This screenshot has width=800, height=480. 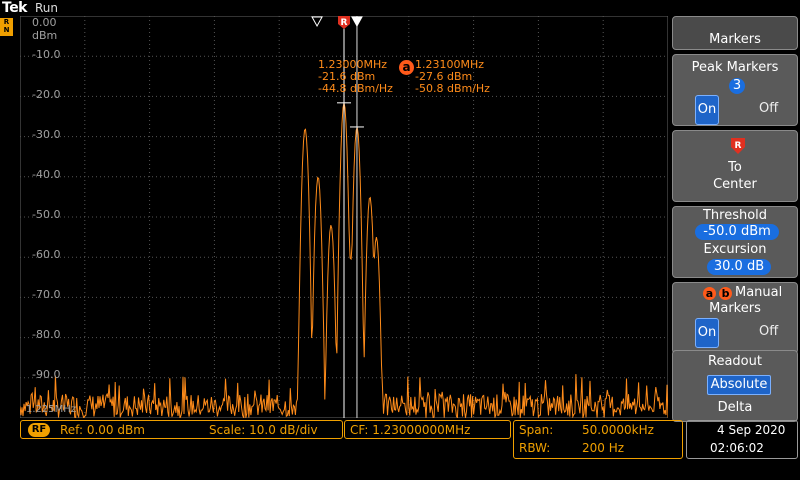 I want to click on manual-markers-on-button: On, so click(x=707, y=333).